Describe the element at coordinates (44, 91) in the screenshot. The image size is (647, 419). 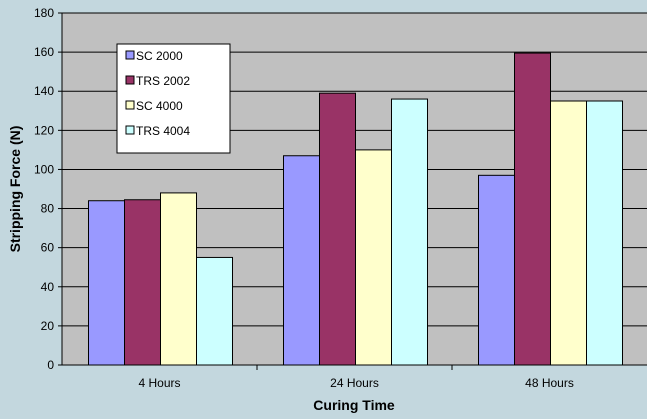
I see `y-tick-label: 140` at that location.